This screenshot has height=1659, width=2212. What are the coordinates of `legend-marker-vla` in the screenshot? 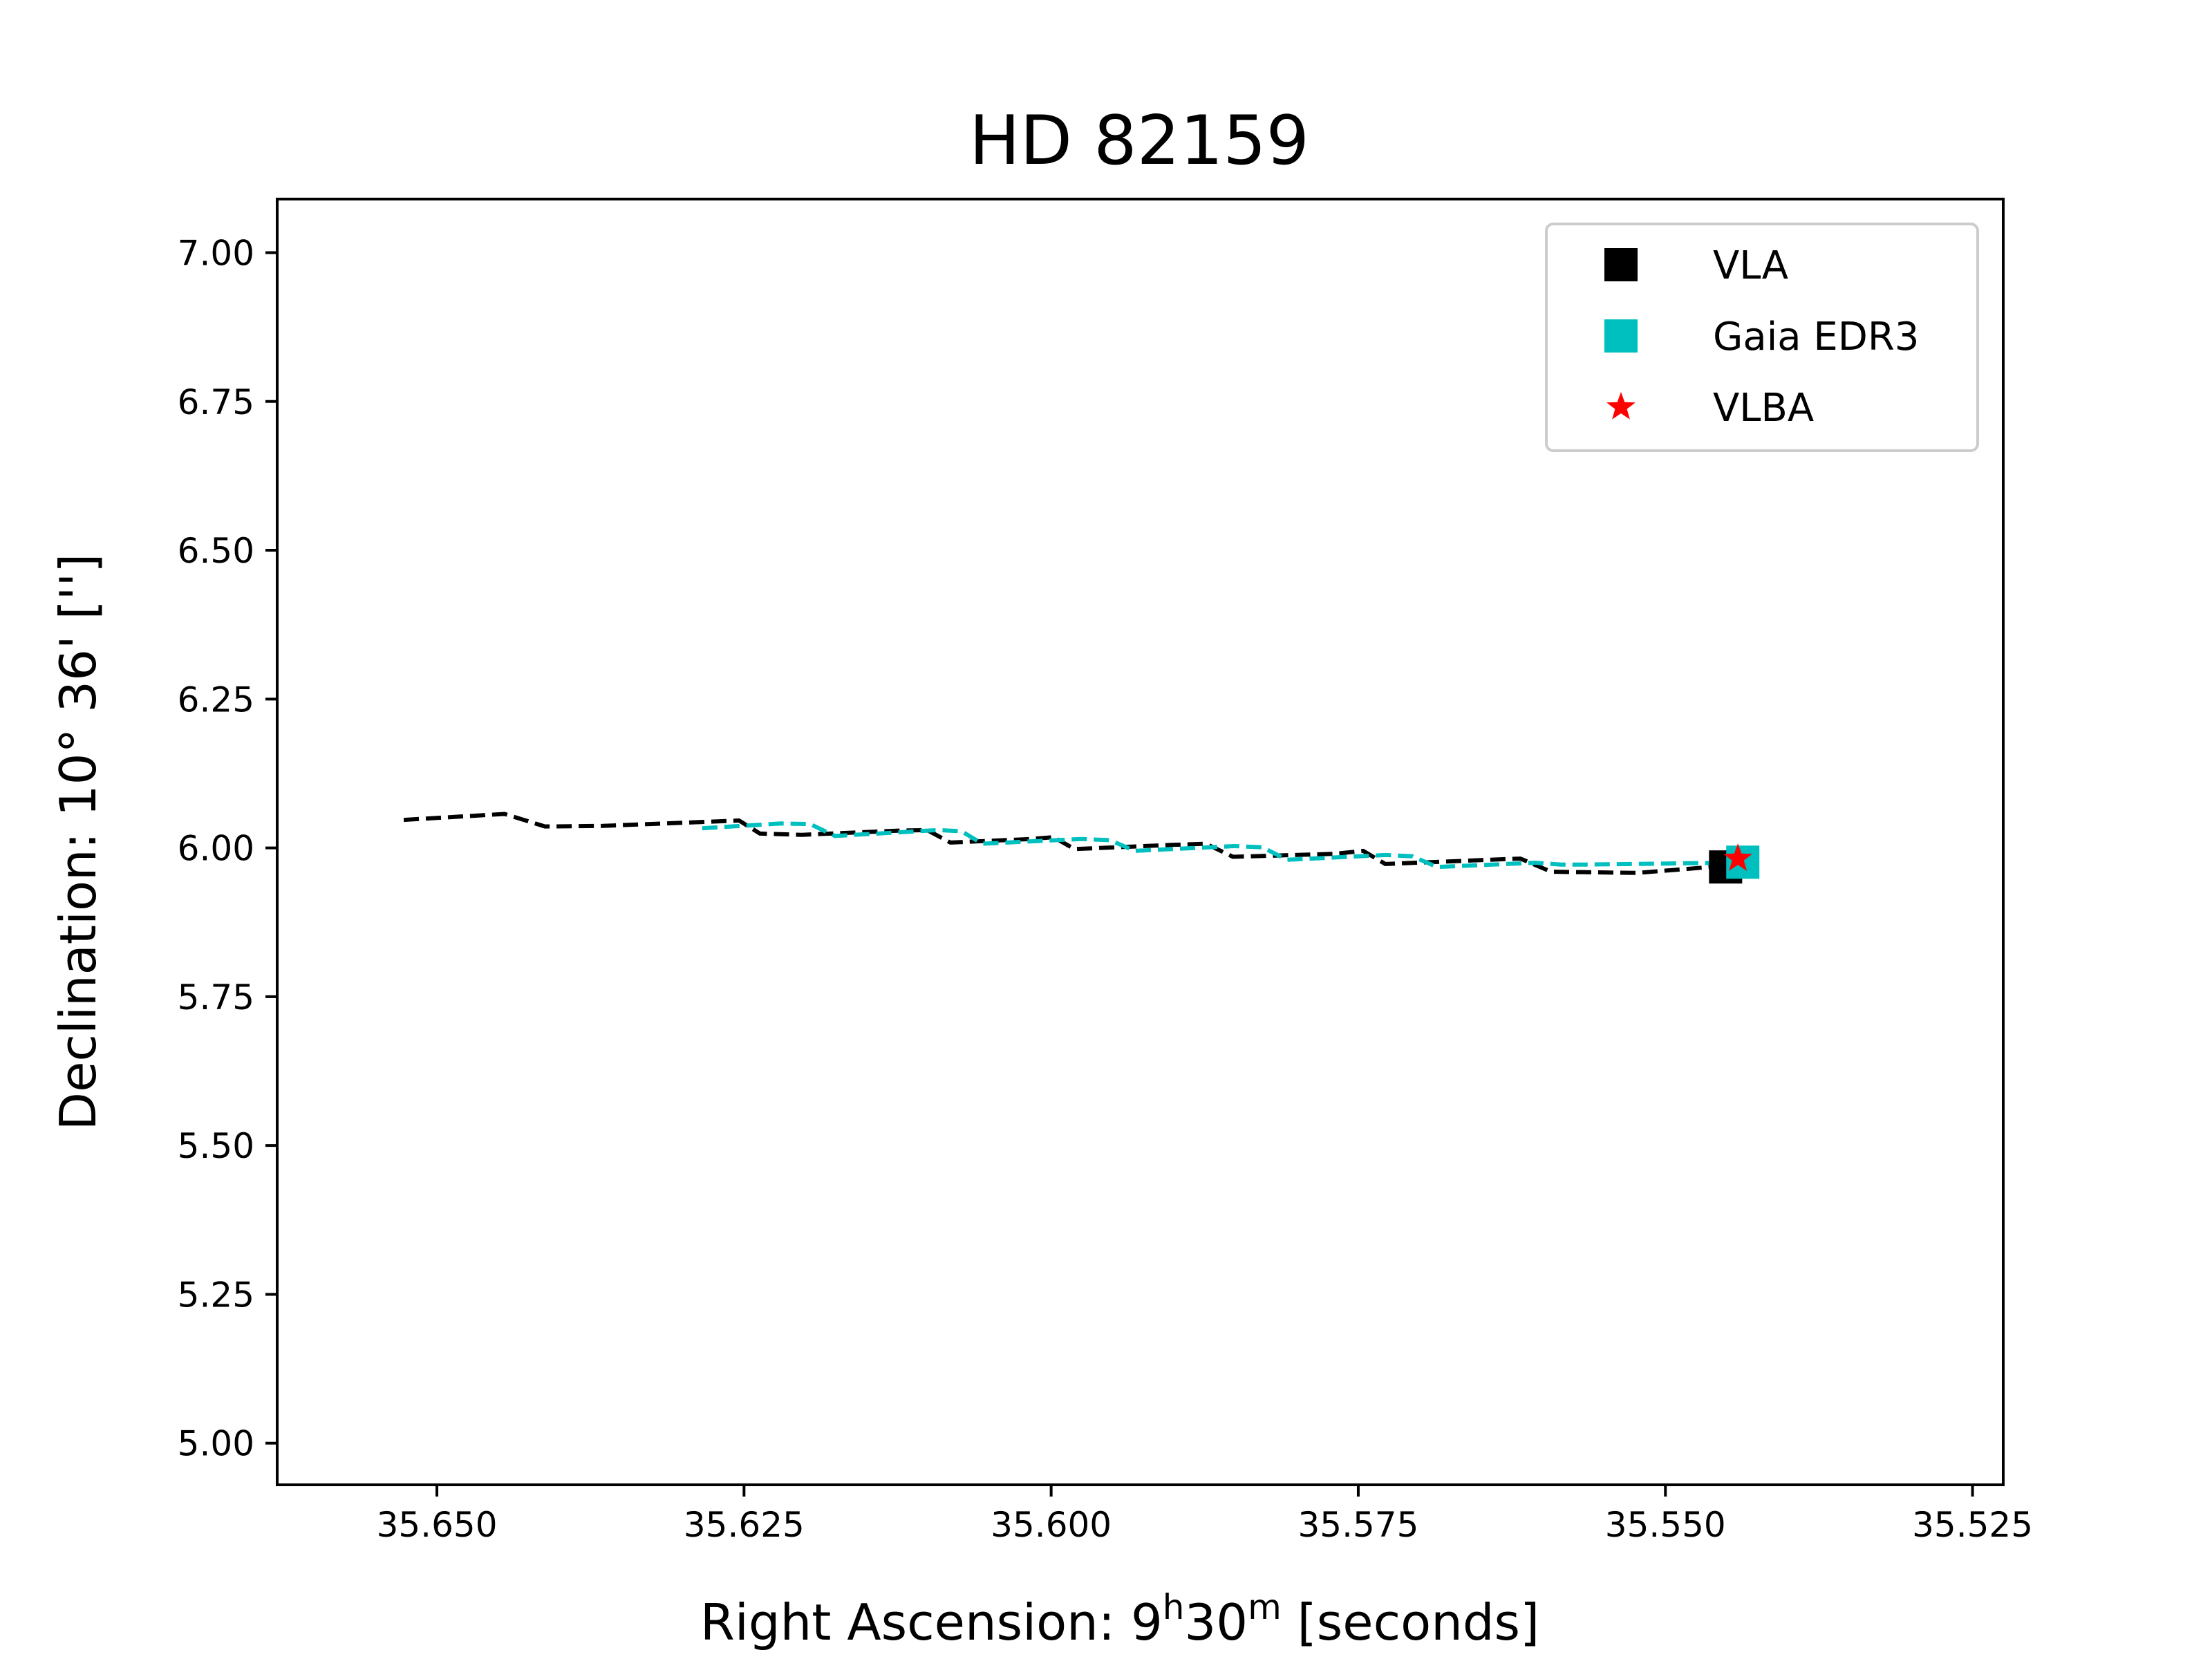 It's located at (1621, 264).